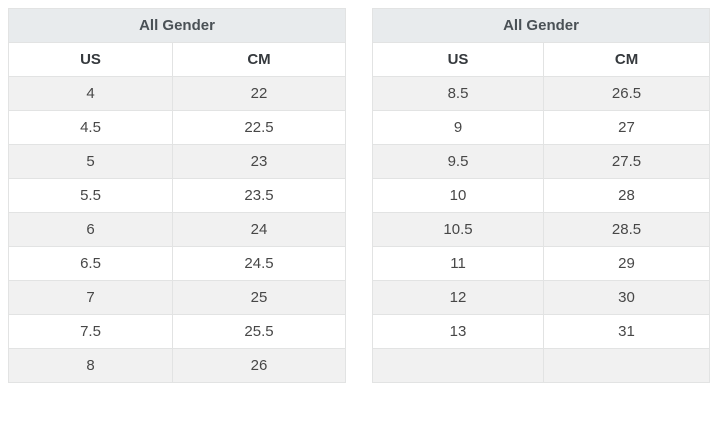  What do you see at coordinates (458, 127) in the screenshot?
I see `cell-us: 9` at bounding box center [458, 127].